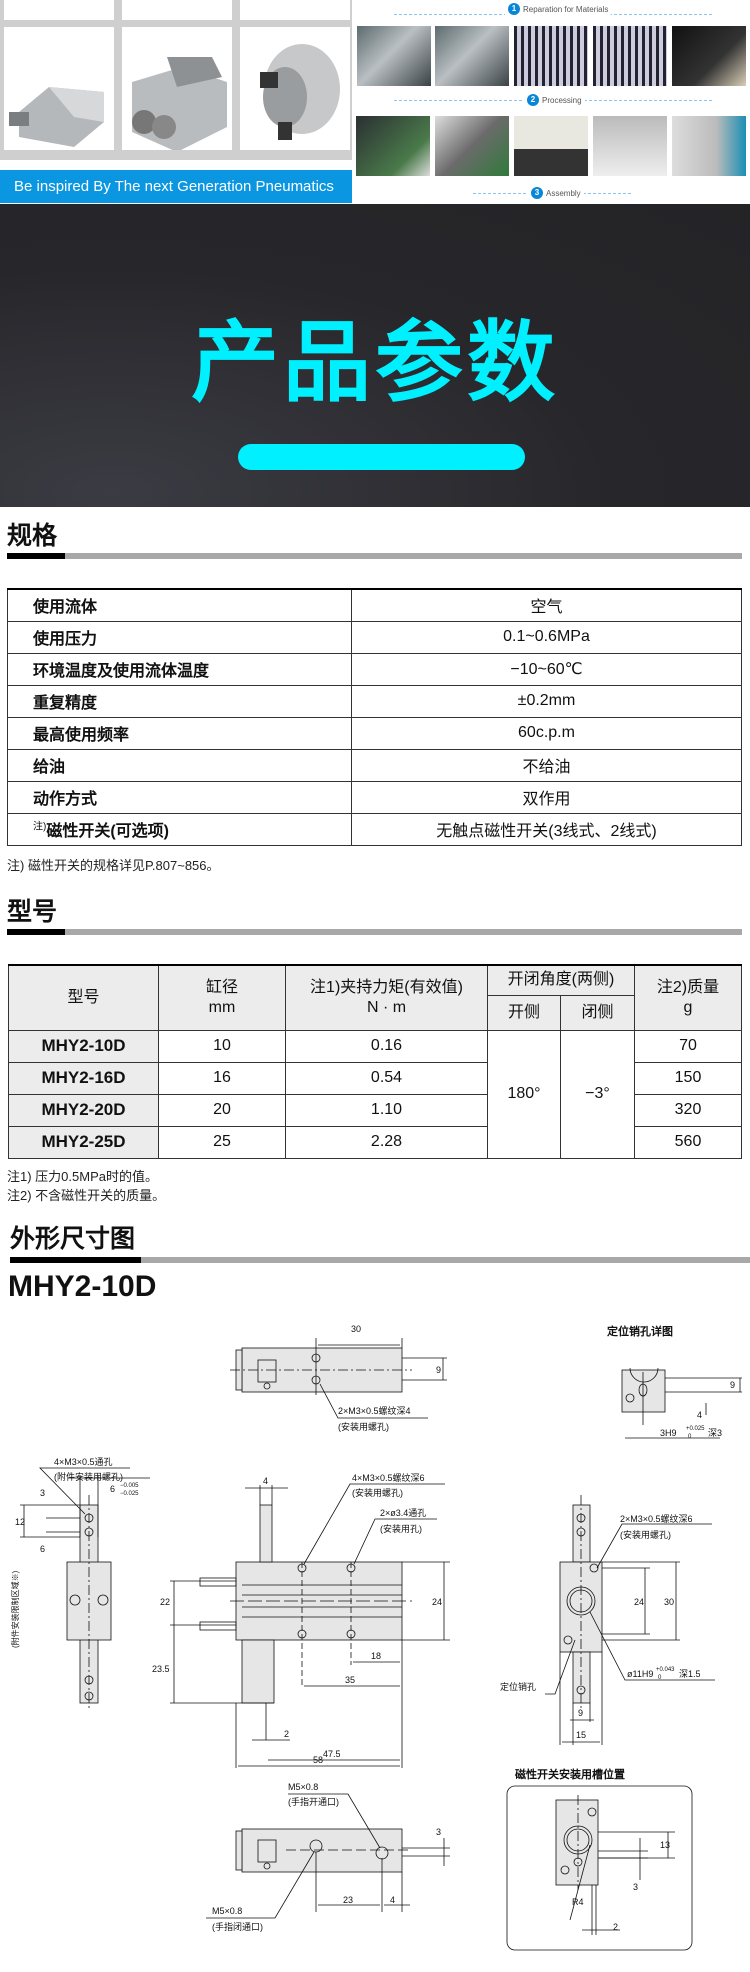 Image resolution: width=750 pixels, height=1972 pixels. What do you see at coordinates (665, 1670) in the screenshot?
I see `tolerance: +0.043` at bounding box center [665, 1670].